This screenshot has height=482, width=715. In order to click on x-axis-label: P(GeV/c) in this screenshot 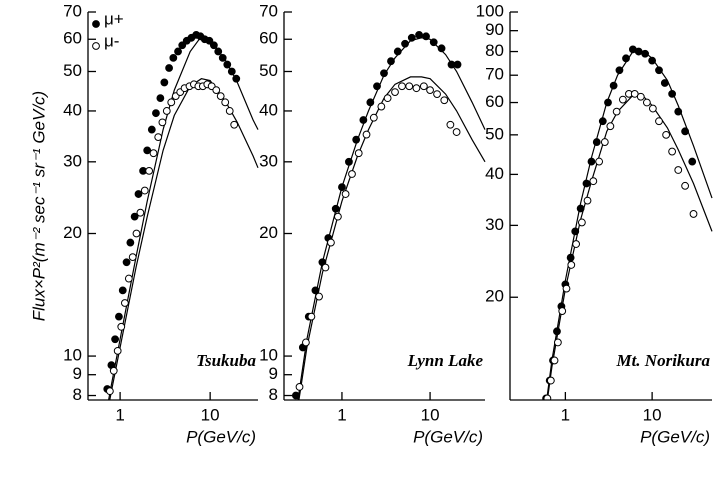, I will do `click(675, 436)`.